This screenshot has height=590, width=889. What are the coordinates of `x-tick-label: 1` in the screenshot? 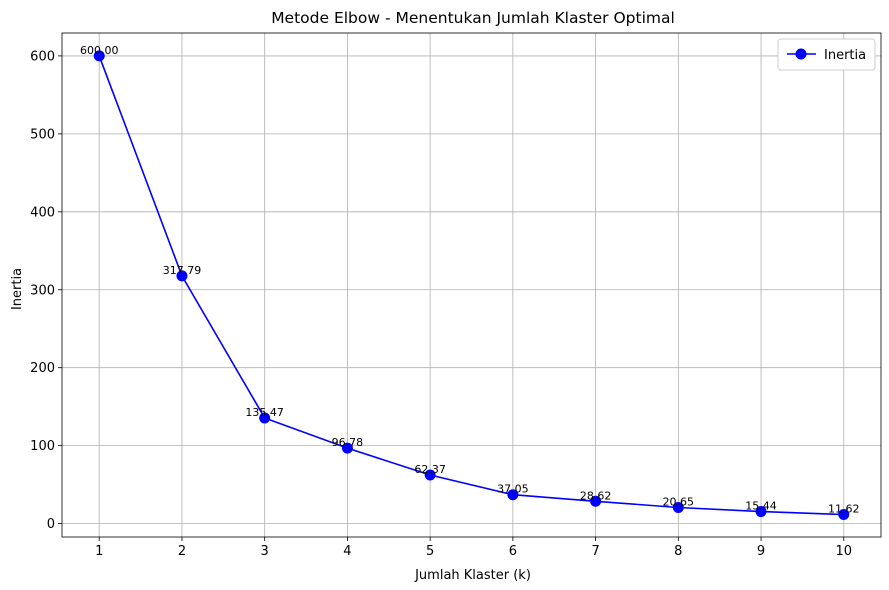 It's located at (99, 551).